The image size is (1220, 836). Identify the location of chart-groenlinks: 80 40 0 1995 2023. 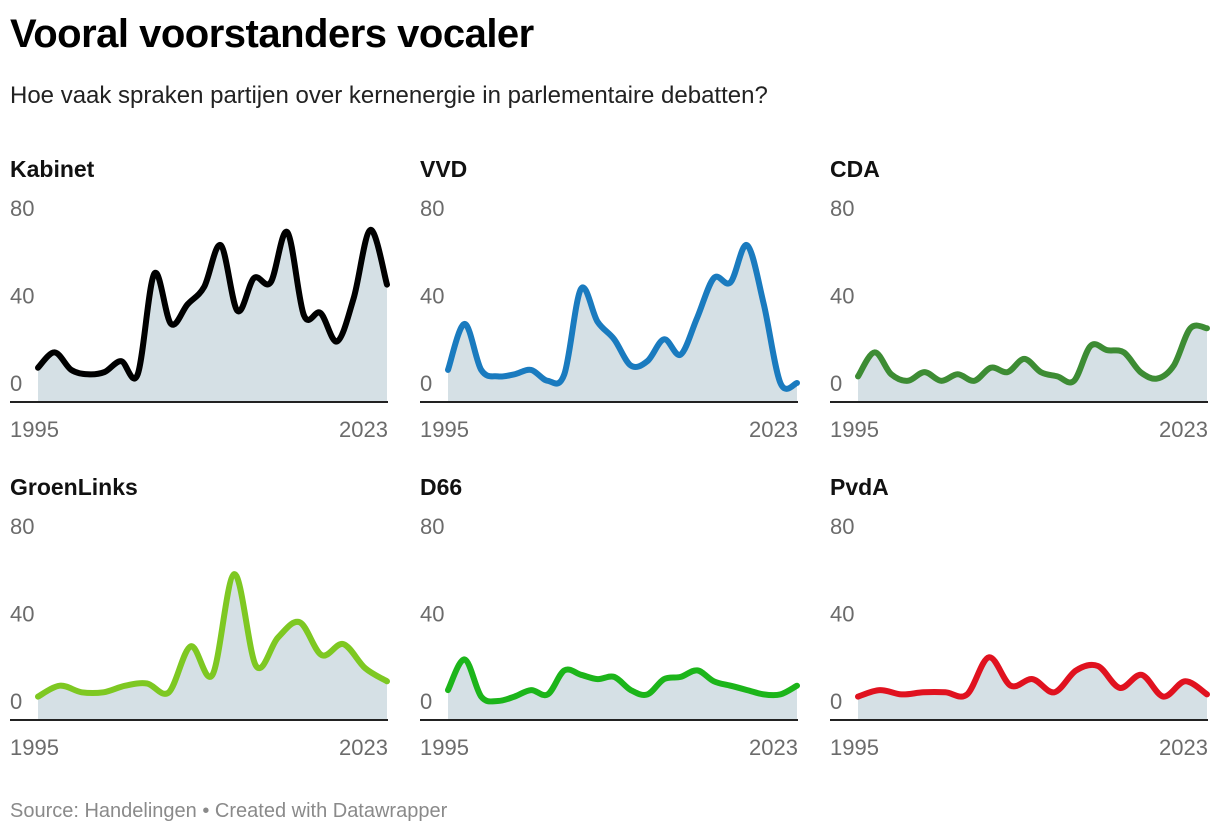
(200, 637).